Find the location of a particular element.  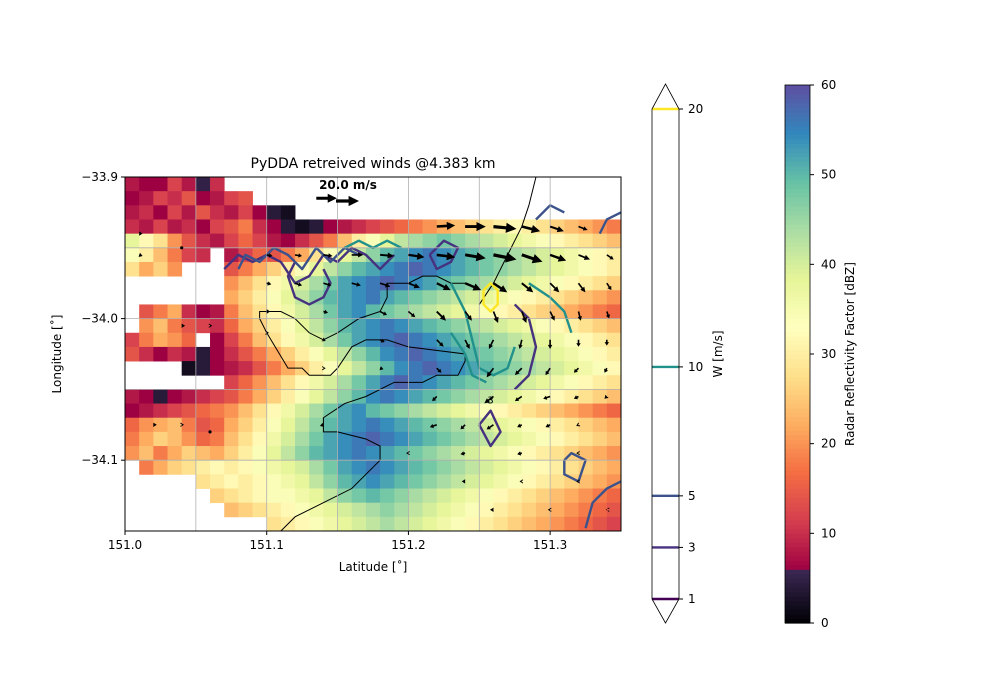

reflectivity-colorbar: 0 10 20 30 40 50 60 is located at coordinates (810, 354).